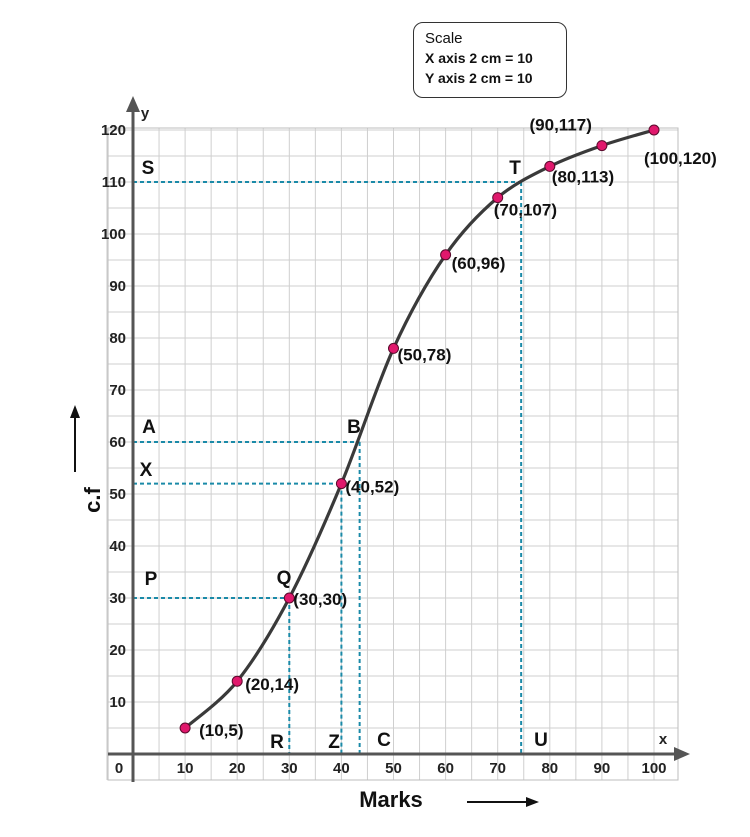 Image resolution: width=750 pixels, height=837 pixels. I want to click on data-point-label: (30,30), so click(320, 599).